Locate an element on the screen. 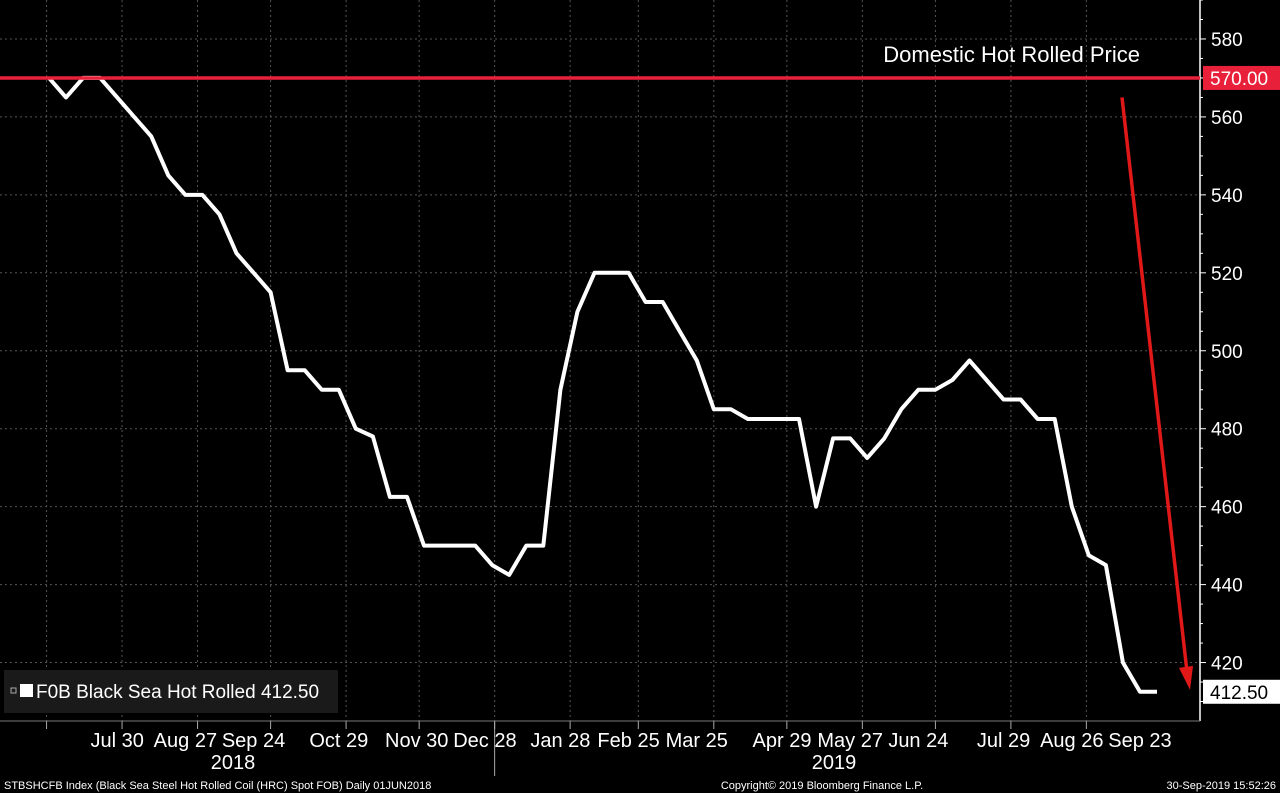 This screenshot has height=793, width=1280. y-axis: 420 440 460 480 500 520 540 560 580 is located at coordinates (1221, 351).